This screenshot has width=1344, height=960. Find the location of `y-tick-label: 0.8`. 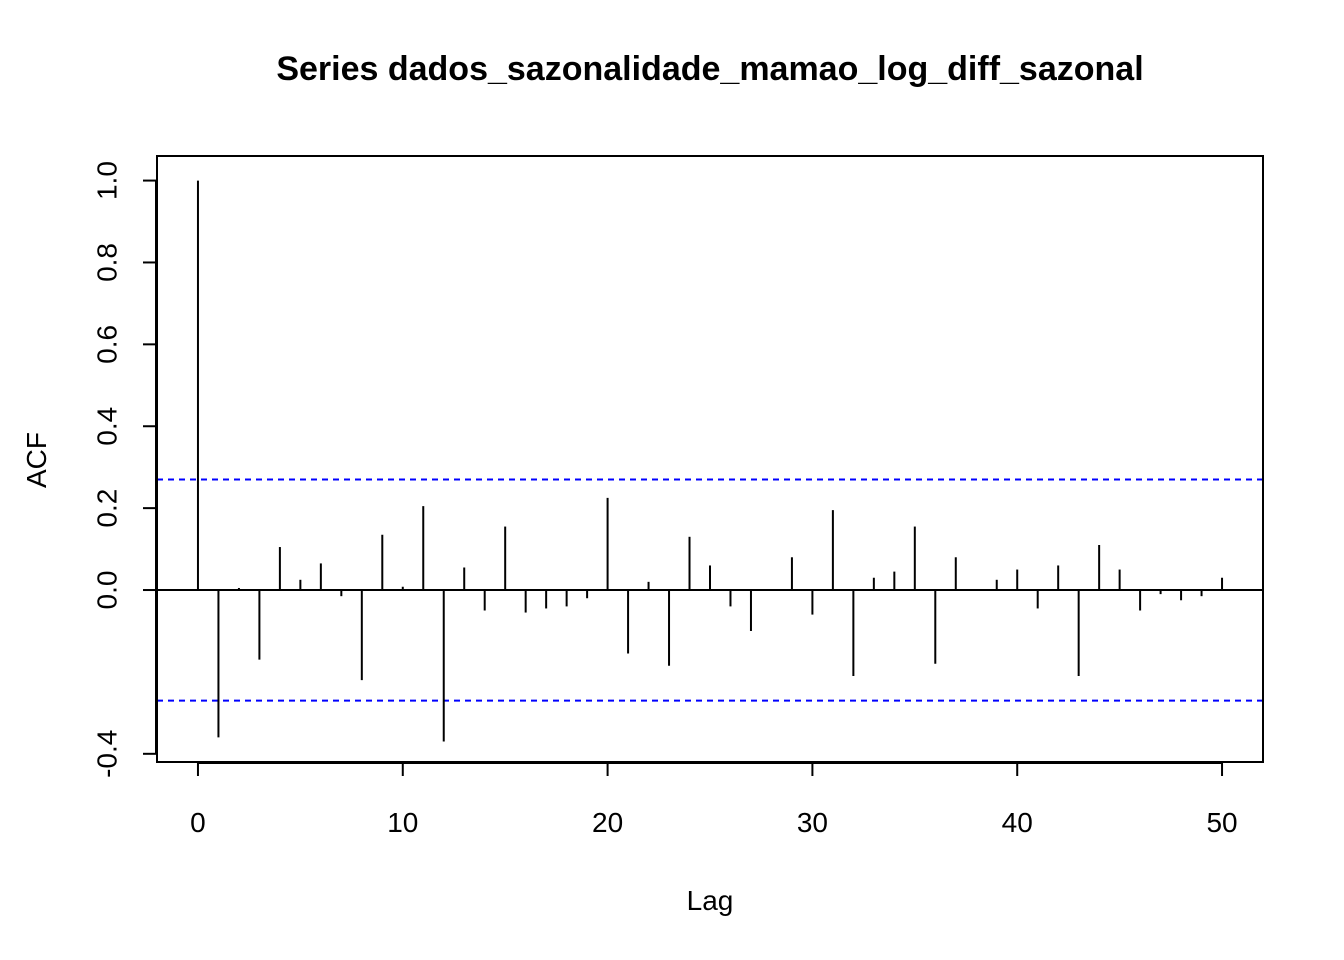

y-tick-label: 0.8 is located at coordinates (106, 262).